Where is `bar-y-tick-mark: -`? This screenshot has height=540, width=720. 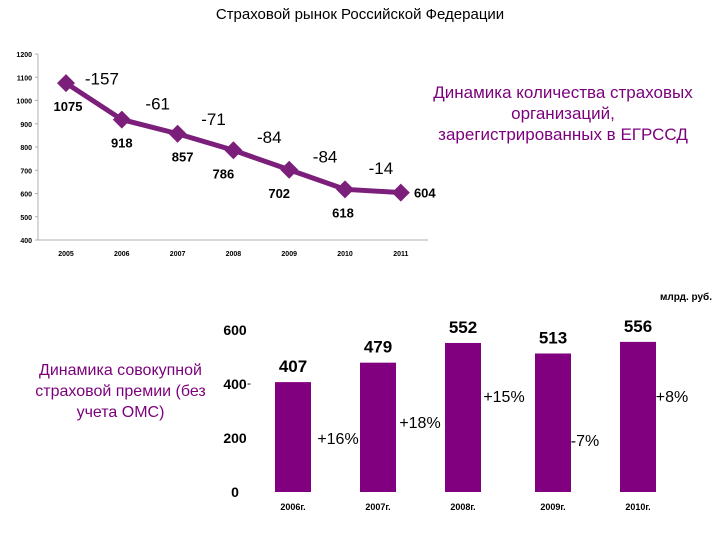 bar-y-tick-mark: - is located at coordinates (249, 383).